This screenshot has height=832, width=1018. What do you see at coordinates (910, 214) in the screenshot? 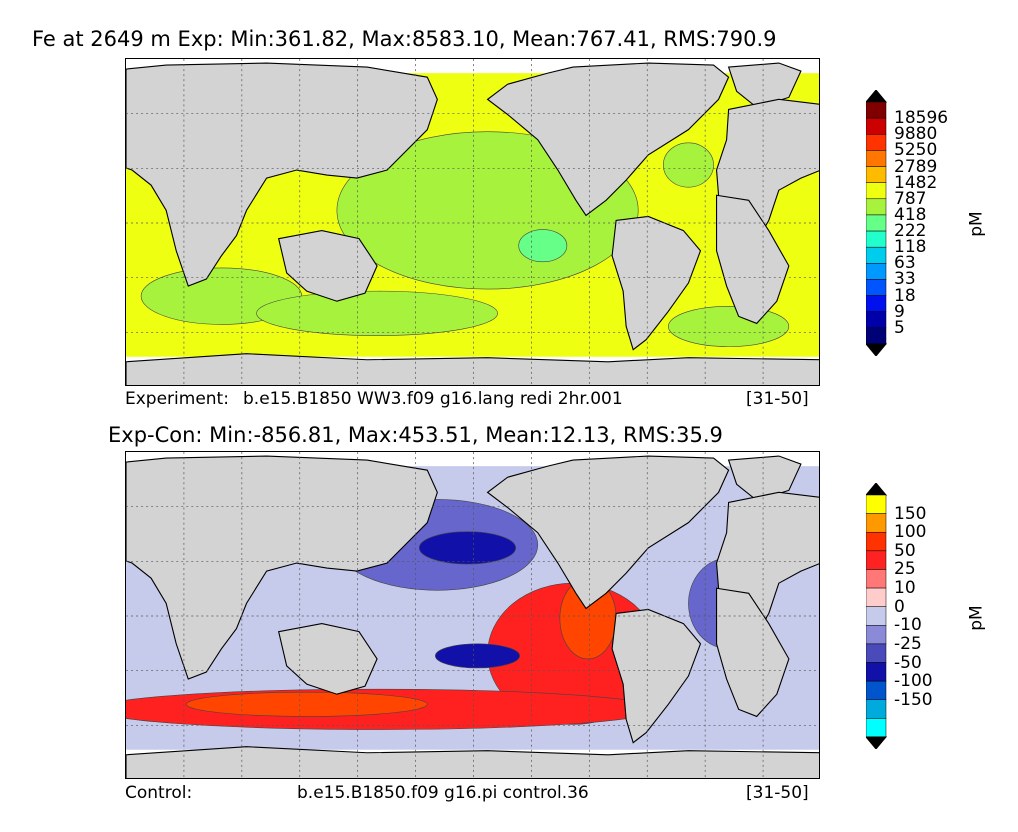
I see `colorbar-tick-label: 418` at bounding box center [910, 214].